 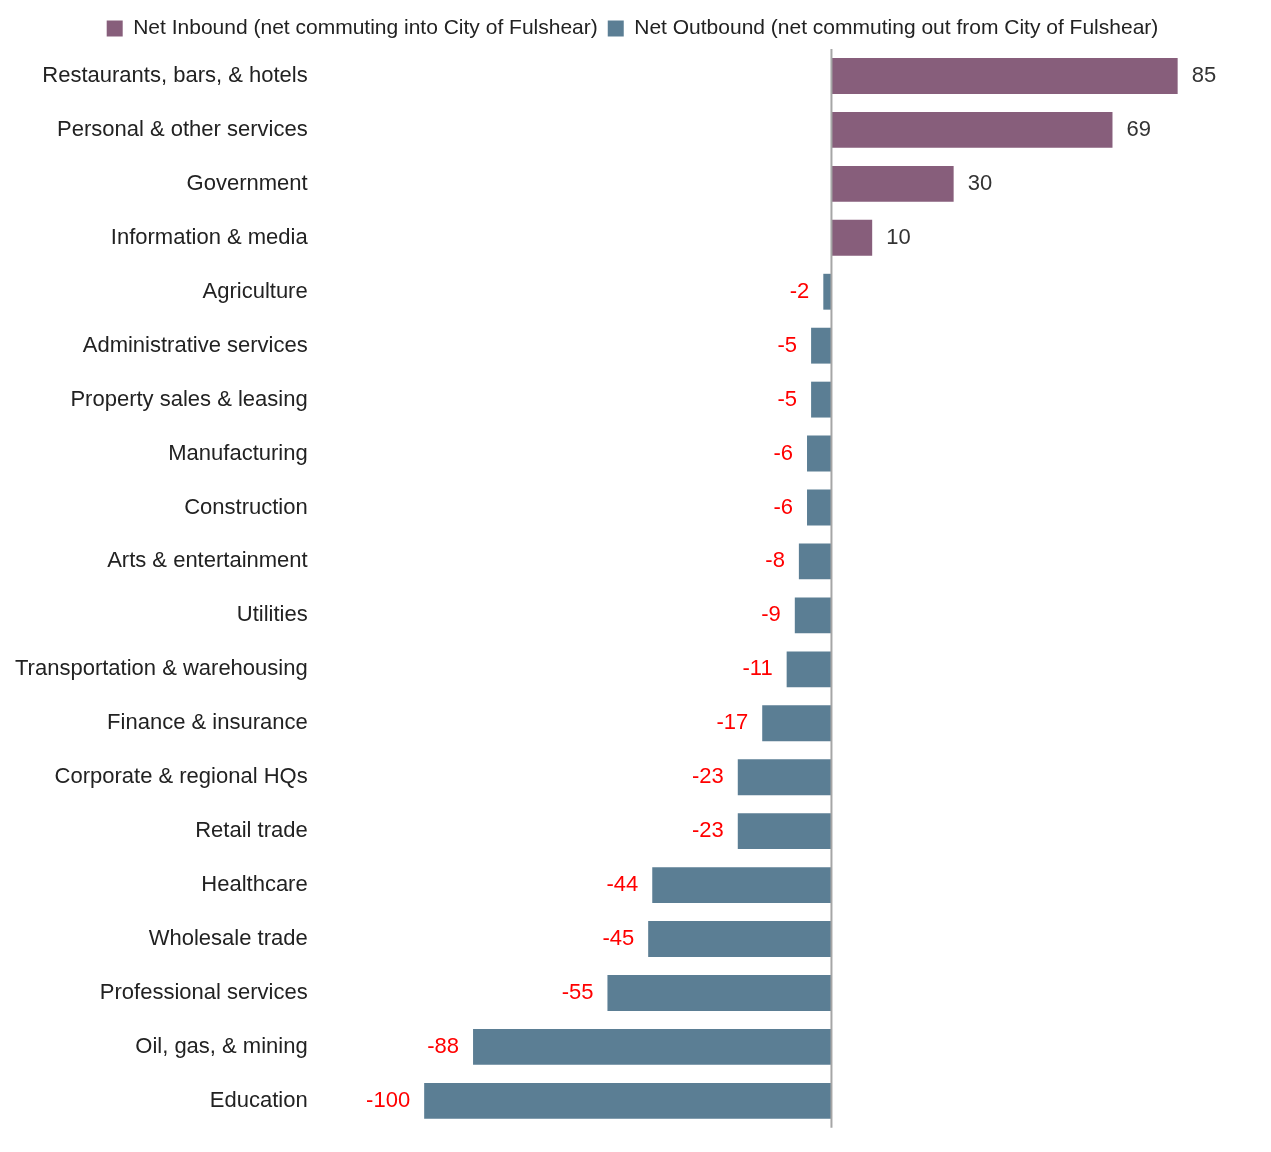 What do you see at coordinates (1204, 75) in the screenshot?
I see `data-label: 85` at bounding box center [1204, 75].